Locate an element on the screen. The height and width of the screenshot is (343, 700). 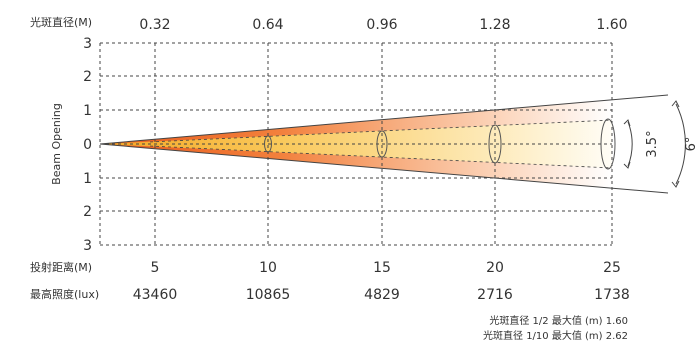
y-tick-label: 0 is located at coordinates (87, 145).